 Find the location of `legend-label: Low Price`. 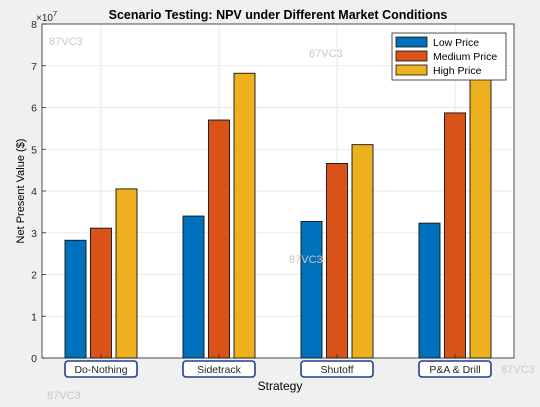

legend-label: Low Price is located at coordinates (456, 43).